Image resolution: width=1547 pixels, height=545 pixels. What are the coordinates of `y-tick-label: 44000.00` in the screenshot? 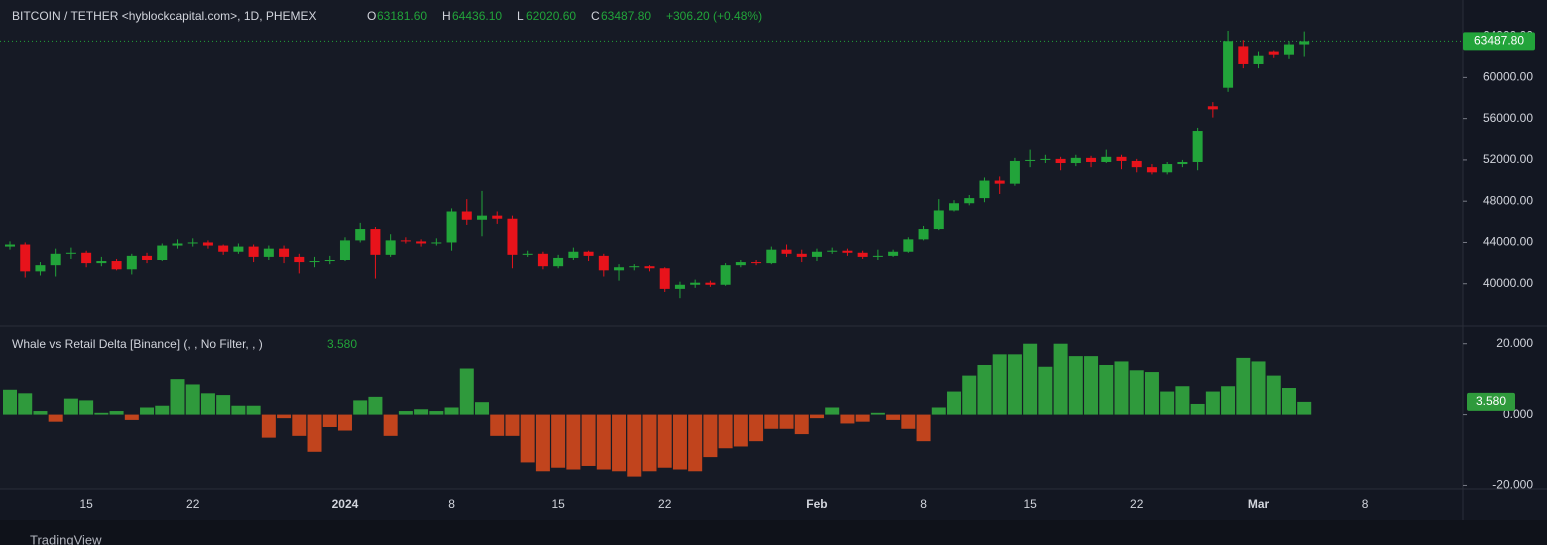 It's located at (1508, 242).